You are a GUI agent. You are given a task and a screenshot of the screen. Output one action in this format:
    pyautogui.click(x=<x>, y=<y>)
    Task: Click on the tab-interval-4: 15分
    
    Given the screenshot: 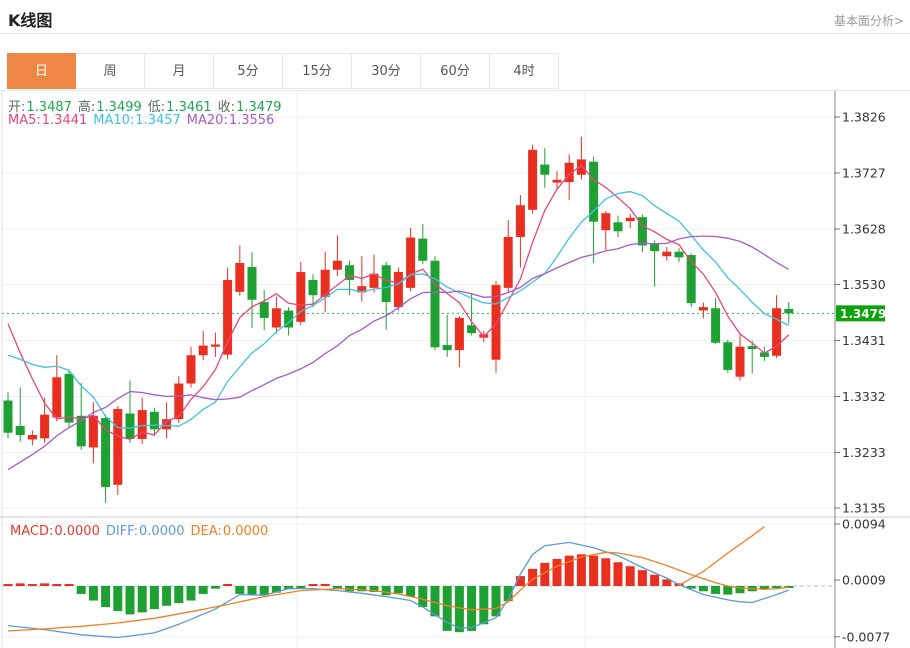 What is the action you would take?
    pyautogui.click(x=317, y=71)
    